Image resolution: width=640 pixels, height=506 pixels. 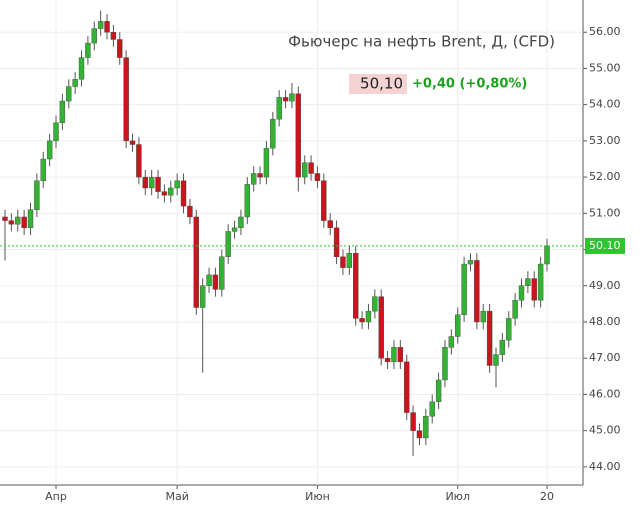 I want to click on price-label: 50,10, so click(x=381, y=84).